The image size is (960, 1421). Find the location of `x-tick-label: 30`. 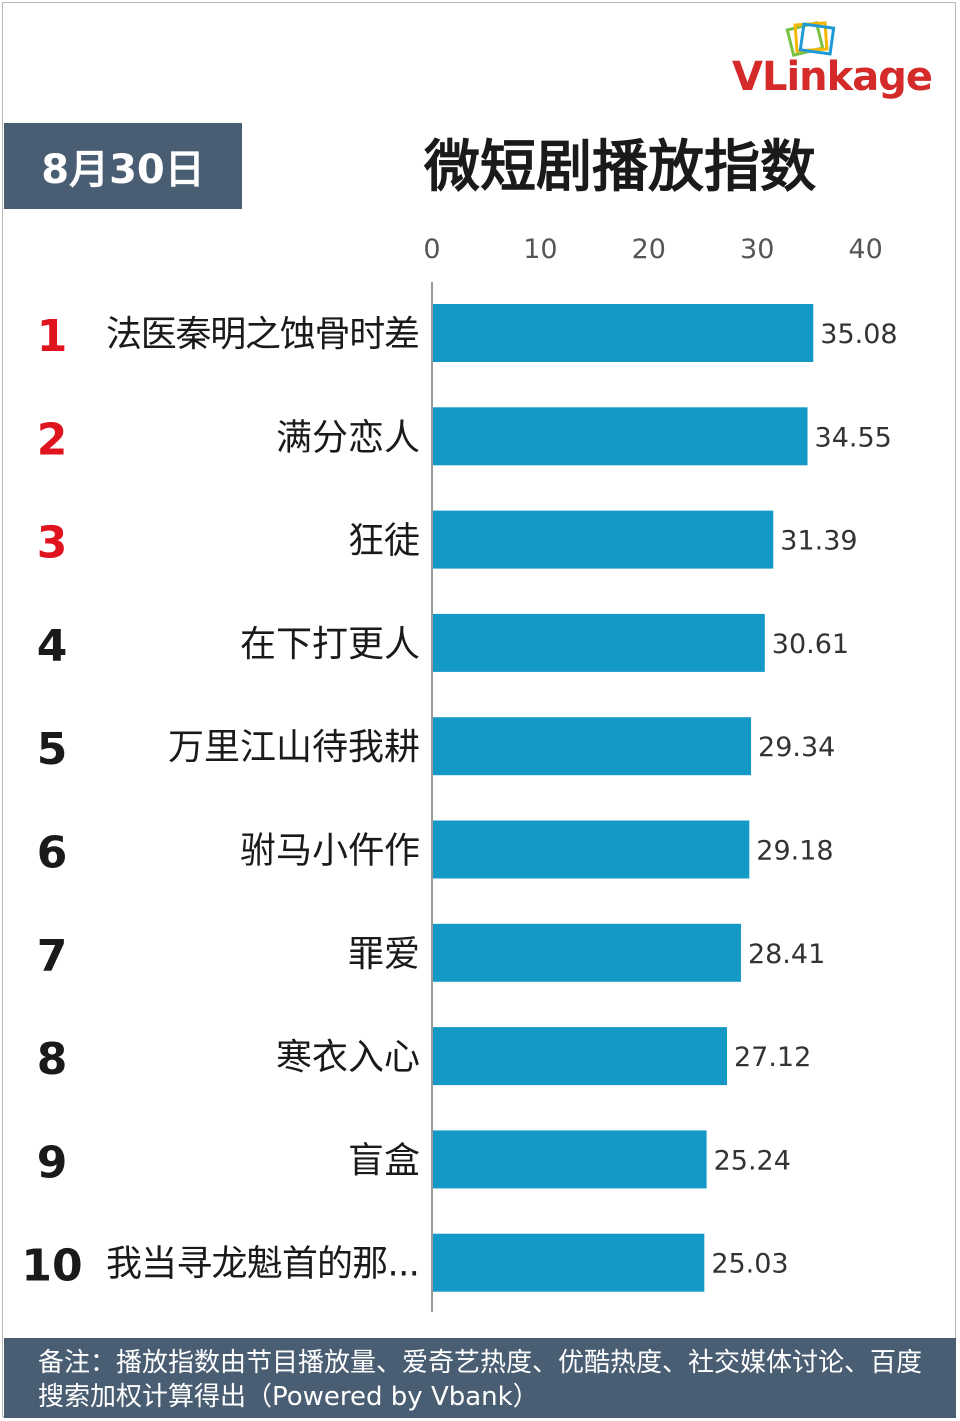

x-tick-label: 30 is located at coordinates (757, 249).